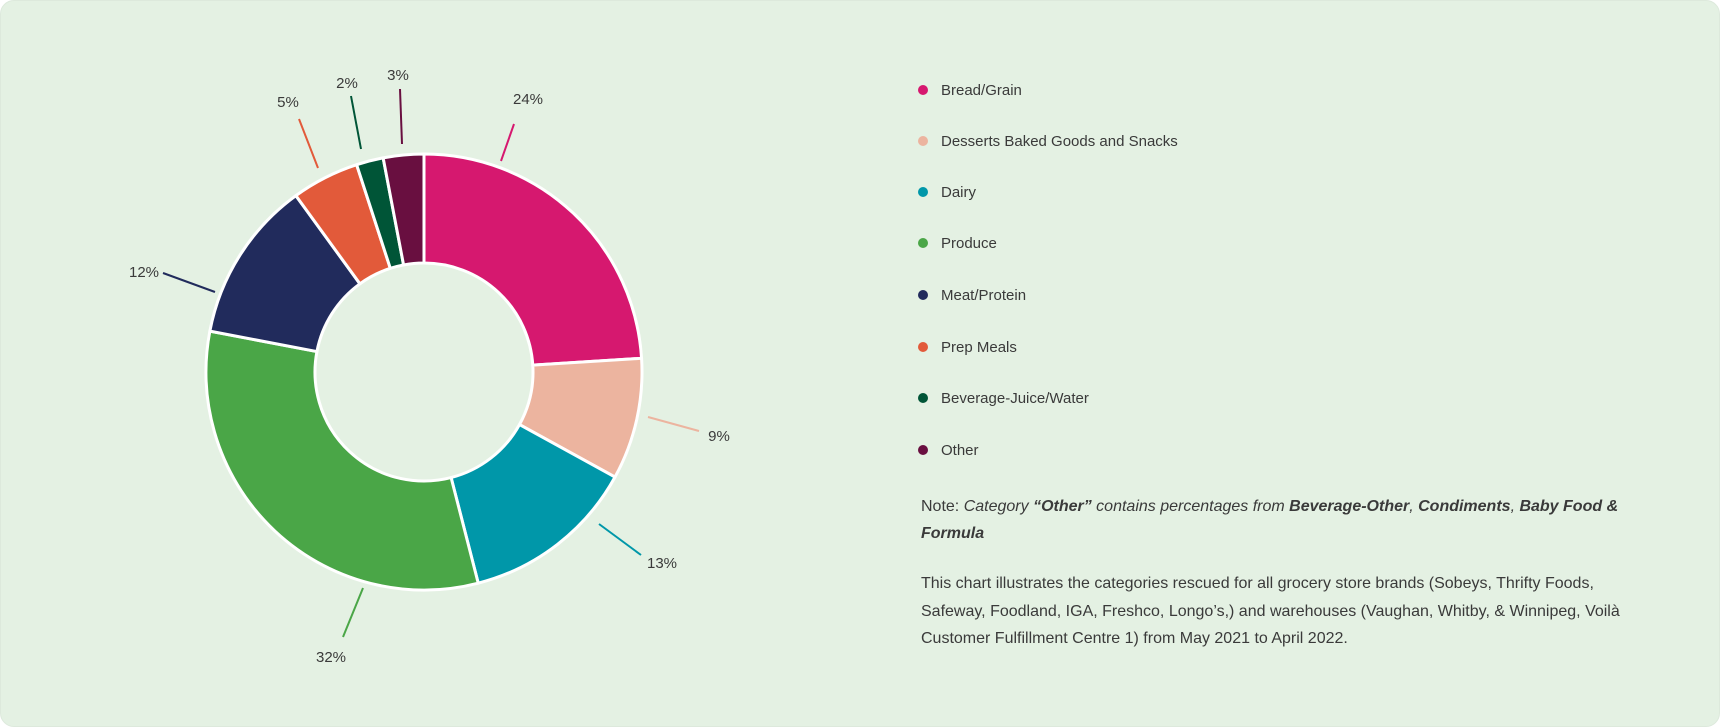  What do you see at coordinates (403, 209) in the screenshot?
I see `slice-other` at bounding box center [403, 209].